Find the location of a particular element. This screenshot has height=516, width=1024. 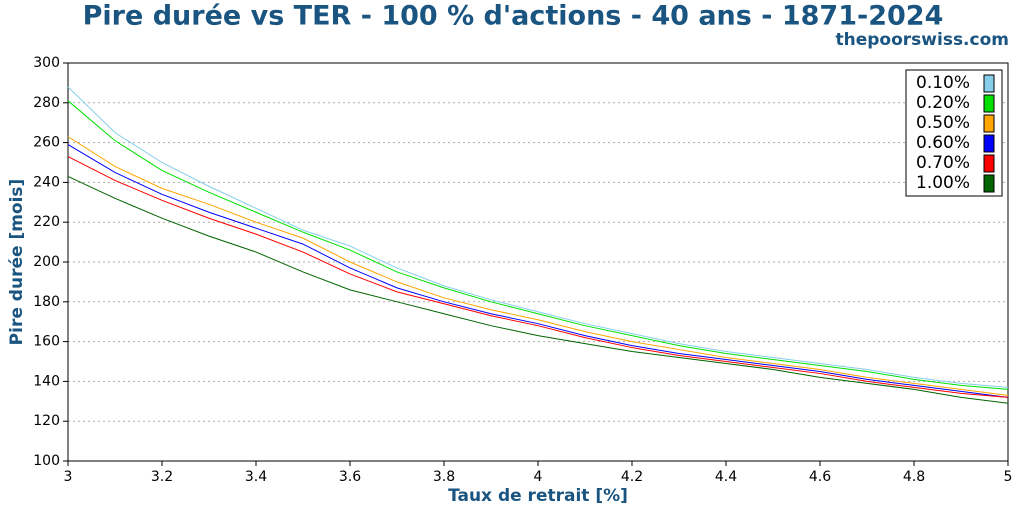

x-tick-label: 3.8 is located at coordinates (444, 477).